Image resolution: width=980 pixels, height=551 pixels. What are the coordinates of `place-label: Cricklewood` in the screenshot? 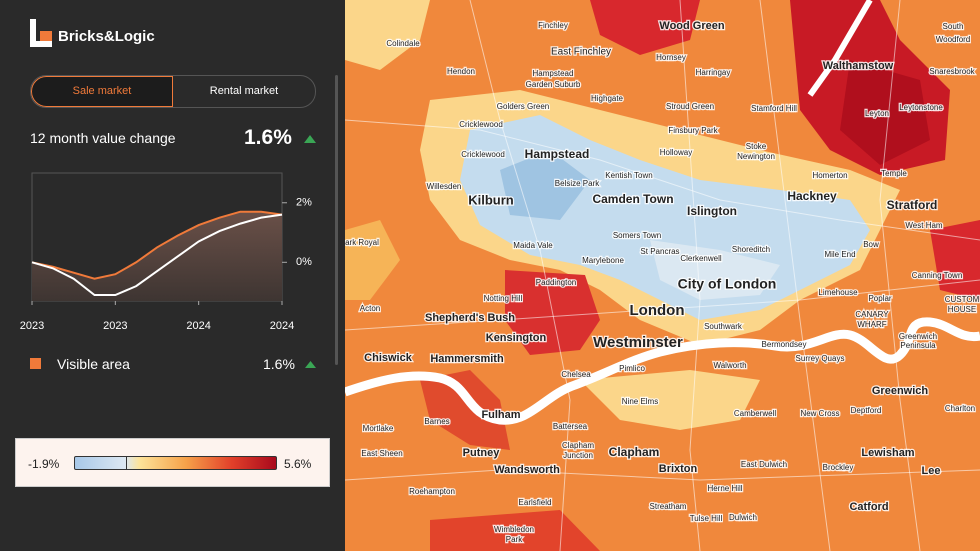 It's located at (483, 154).